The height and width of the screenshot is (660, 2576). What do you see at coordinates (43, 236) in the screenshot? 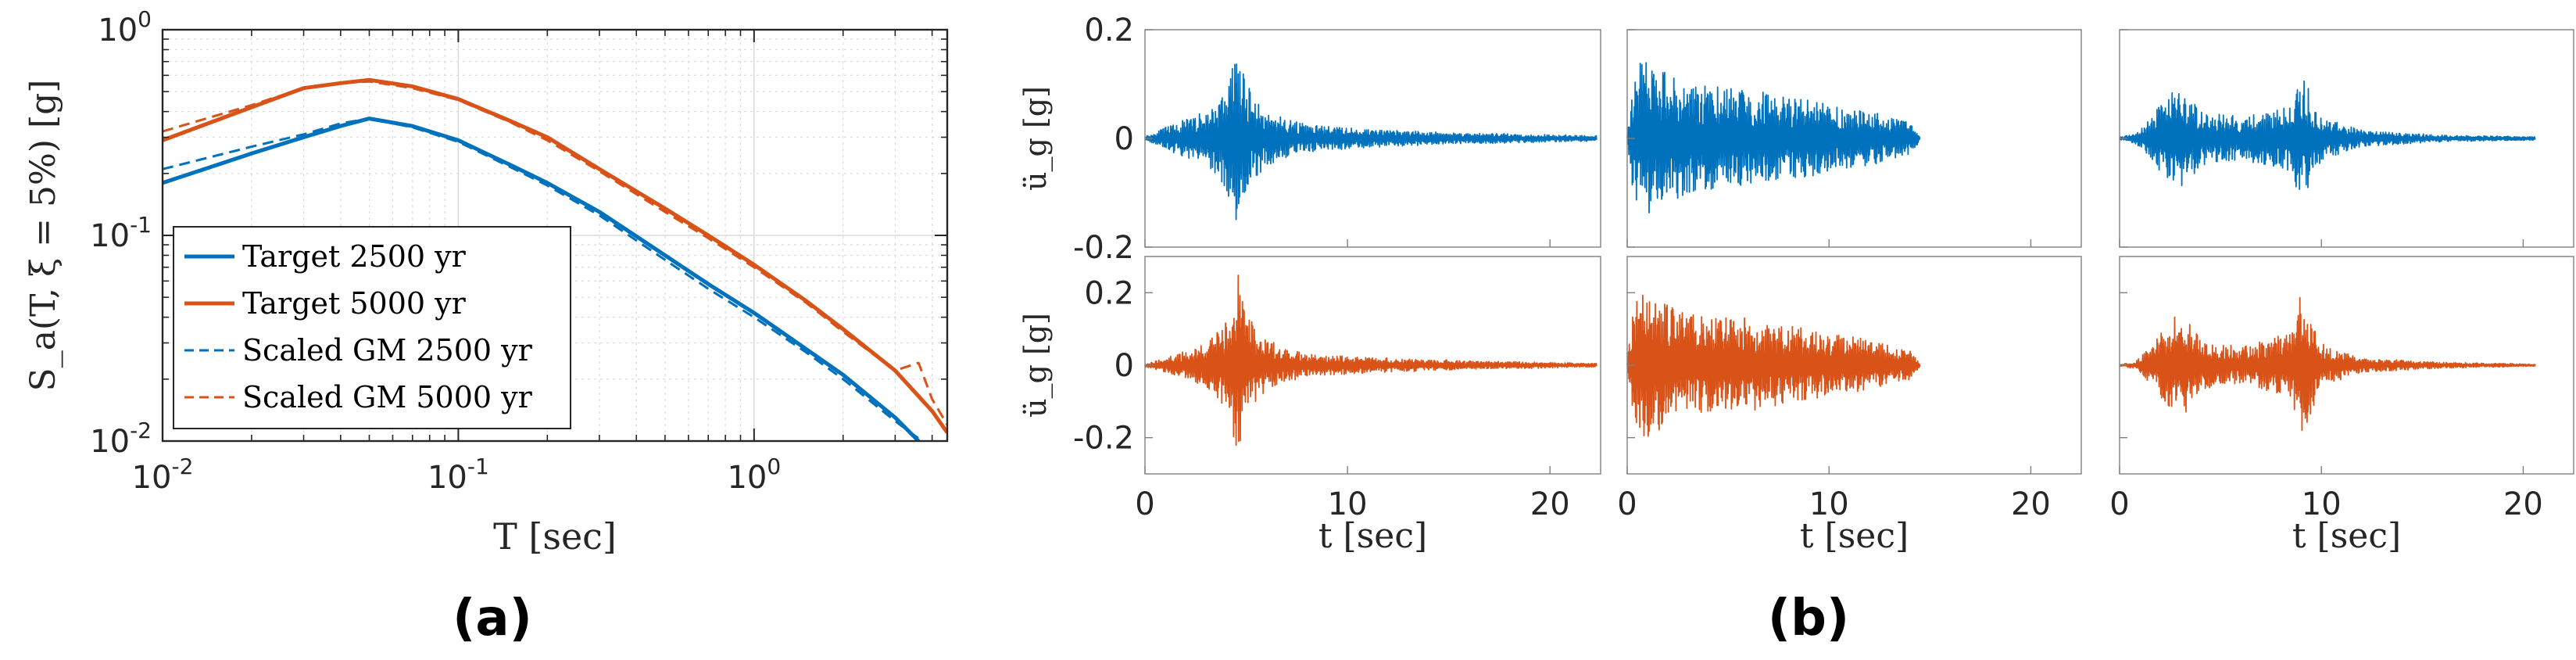
I see `spectrum-y-axis-label: S_a(T, ξ = 5%) [g]` at bounding box center [43, 236].